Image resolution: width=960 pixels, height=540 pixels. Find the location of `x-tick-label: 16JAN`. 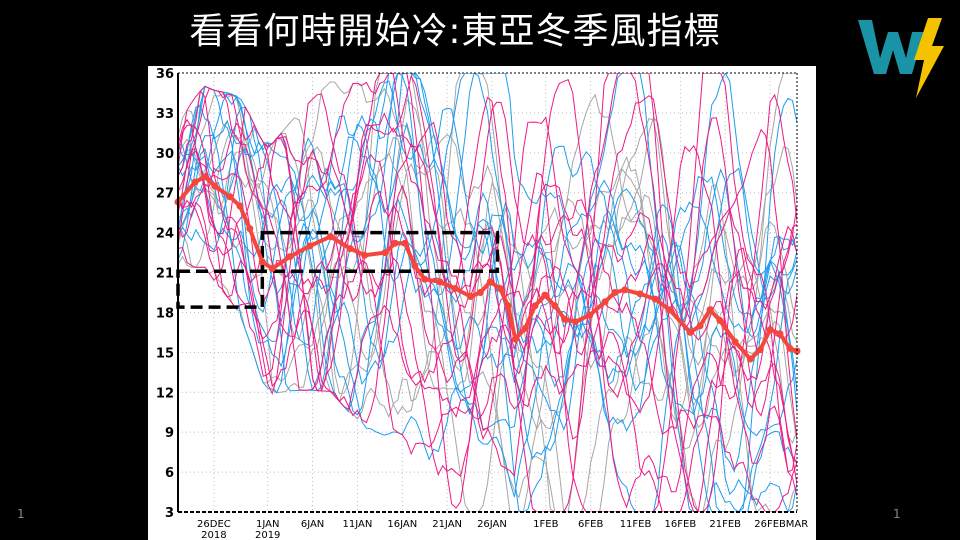

x-tick-label: 16JAN is located at coordinates (402, 524).